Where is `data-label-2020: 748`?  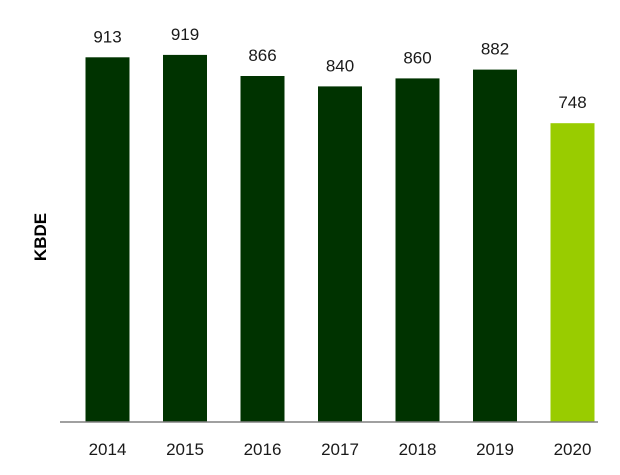 data-label-2020: 748 is located at coordinates (572, 102).